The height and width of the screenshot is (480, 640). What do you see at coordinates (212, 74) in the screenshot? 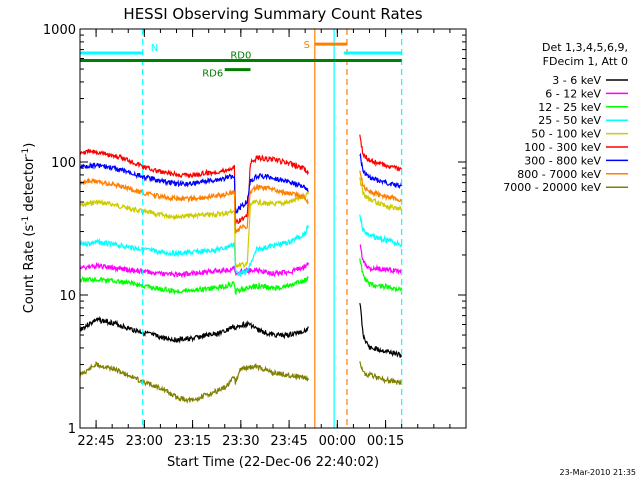
I see `state-label-rd6: RD6` at bounding box center [212, 74].